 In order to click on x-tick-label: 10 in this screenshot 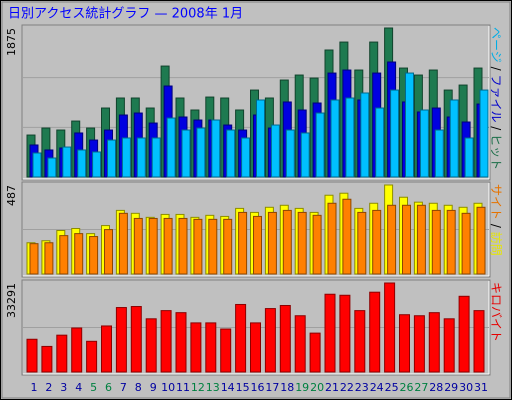, I will do `click(168, 387)`.